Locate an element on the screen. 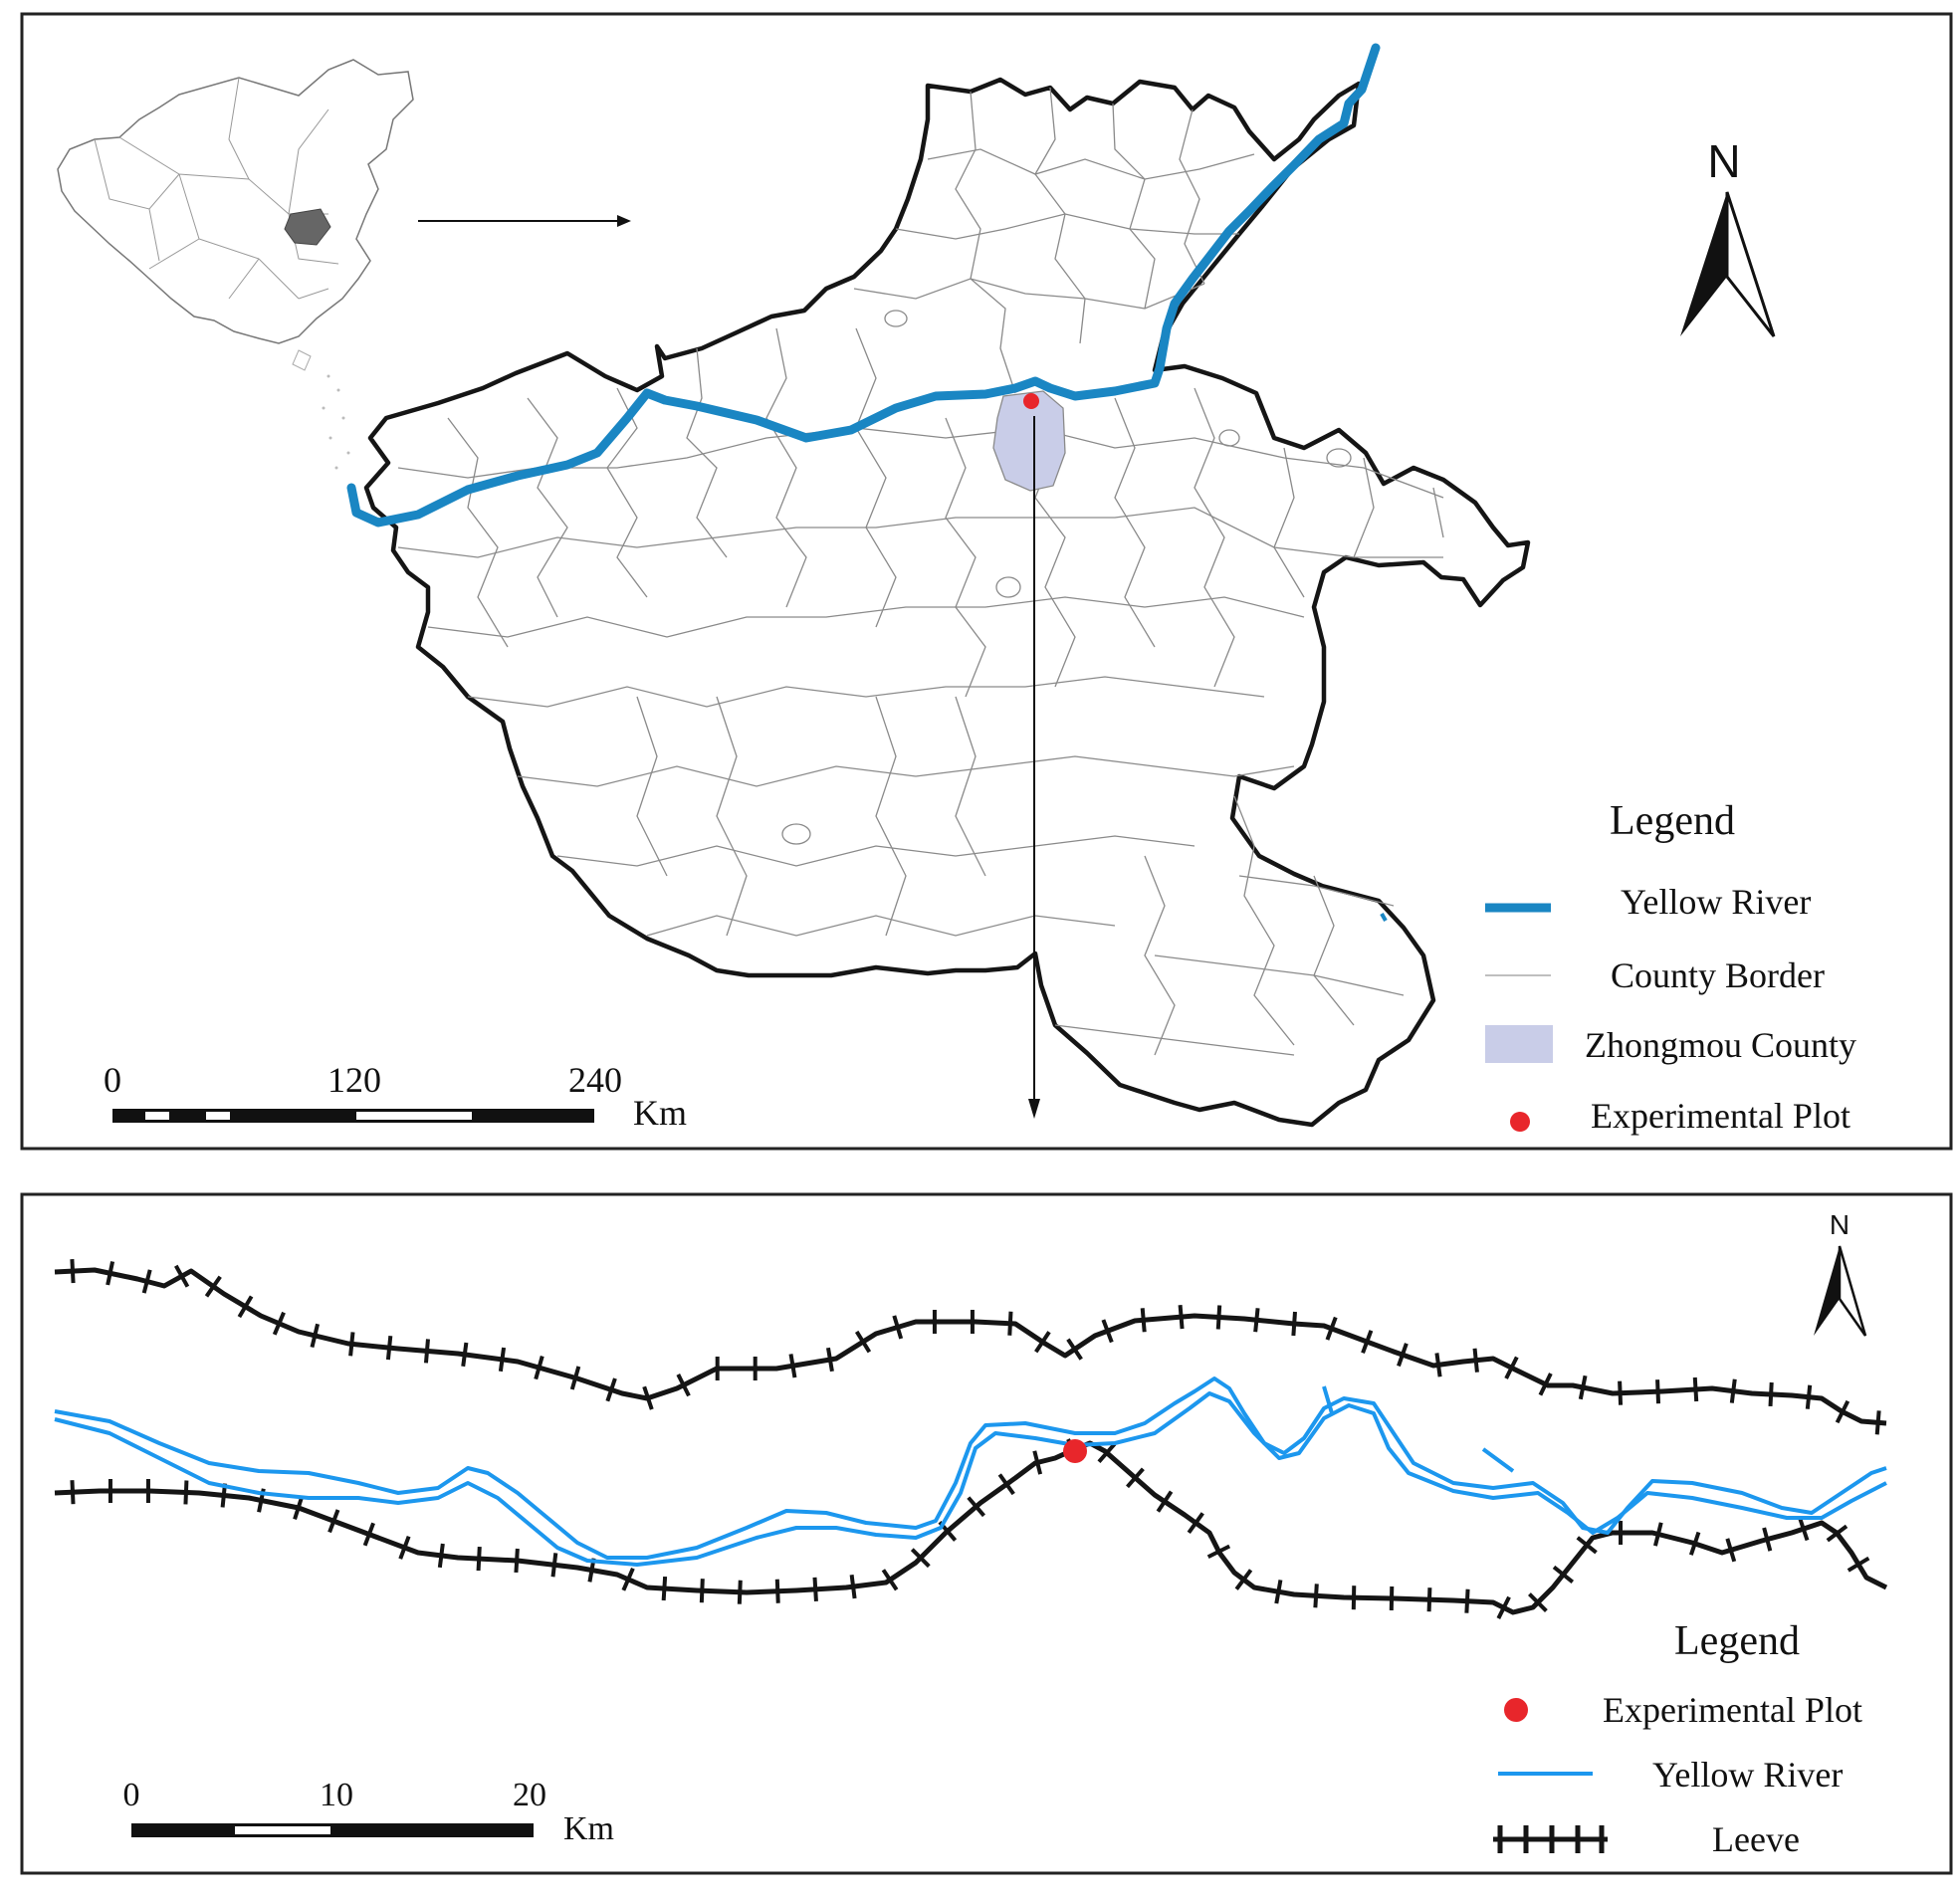 This screenshot has height=1904, width=1956. yellow-river-top is located at coordinates (864, 285).